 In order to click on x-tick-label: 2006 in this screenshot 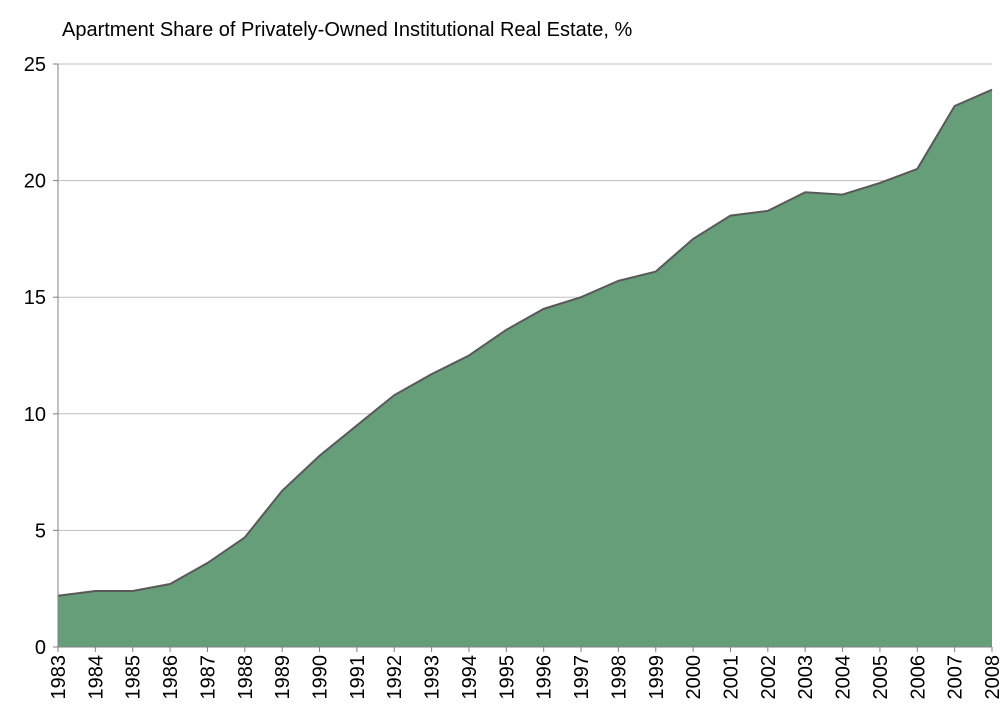, I will do `click(918, 677)`.